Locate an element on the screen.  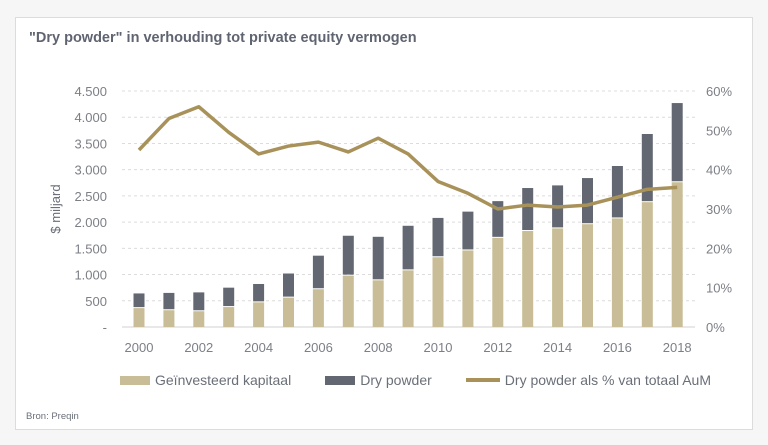
x-tick-label: 2006 is located at coordinates (318, 347).